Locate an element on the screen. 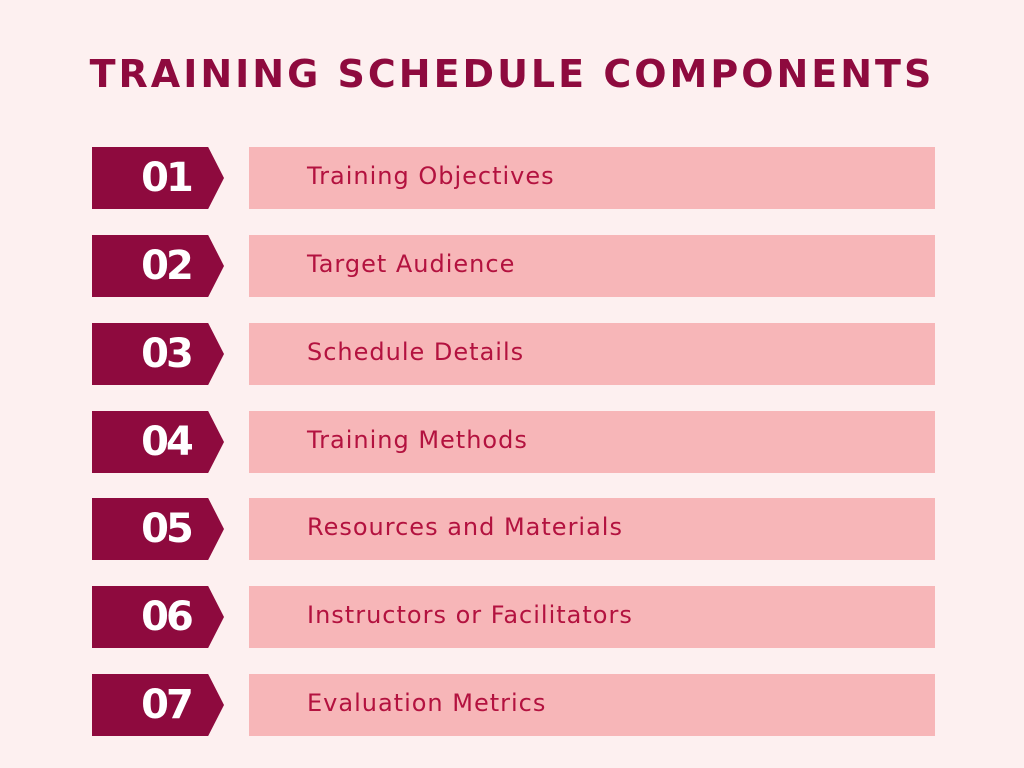  list-item: 04 Training Methods is located at coordinates (512, 442).